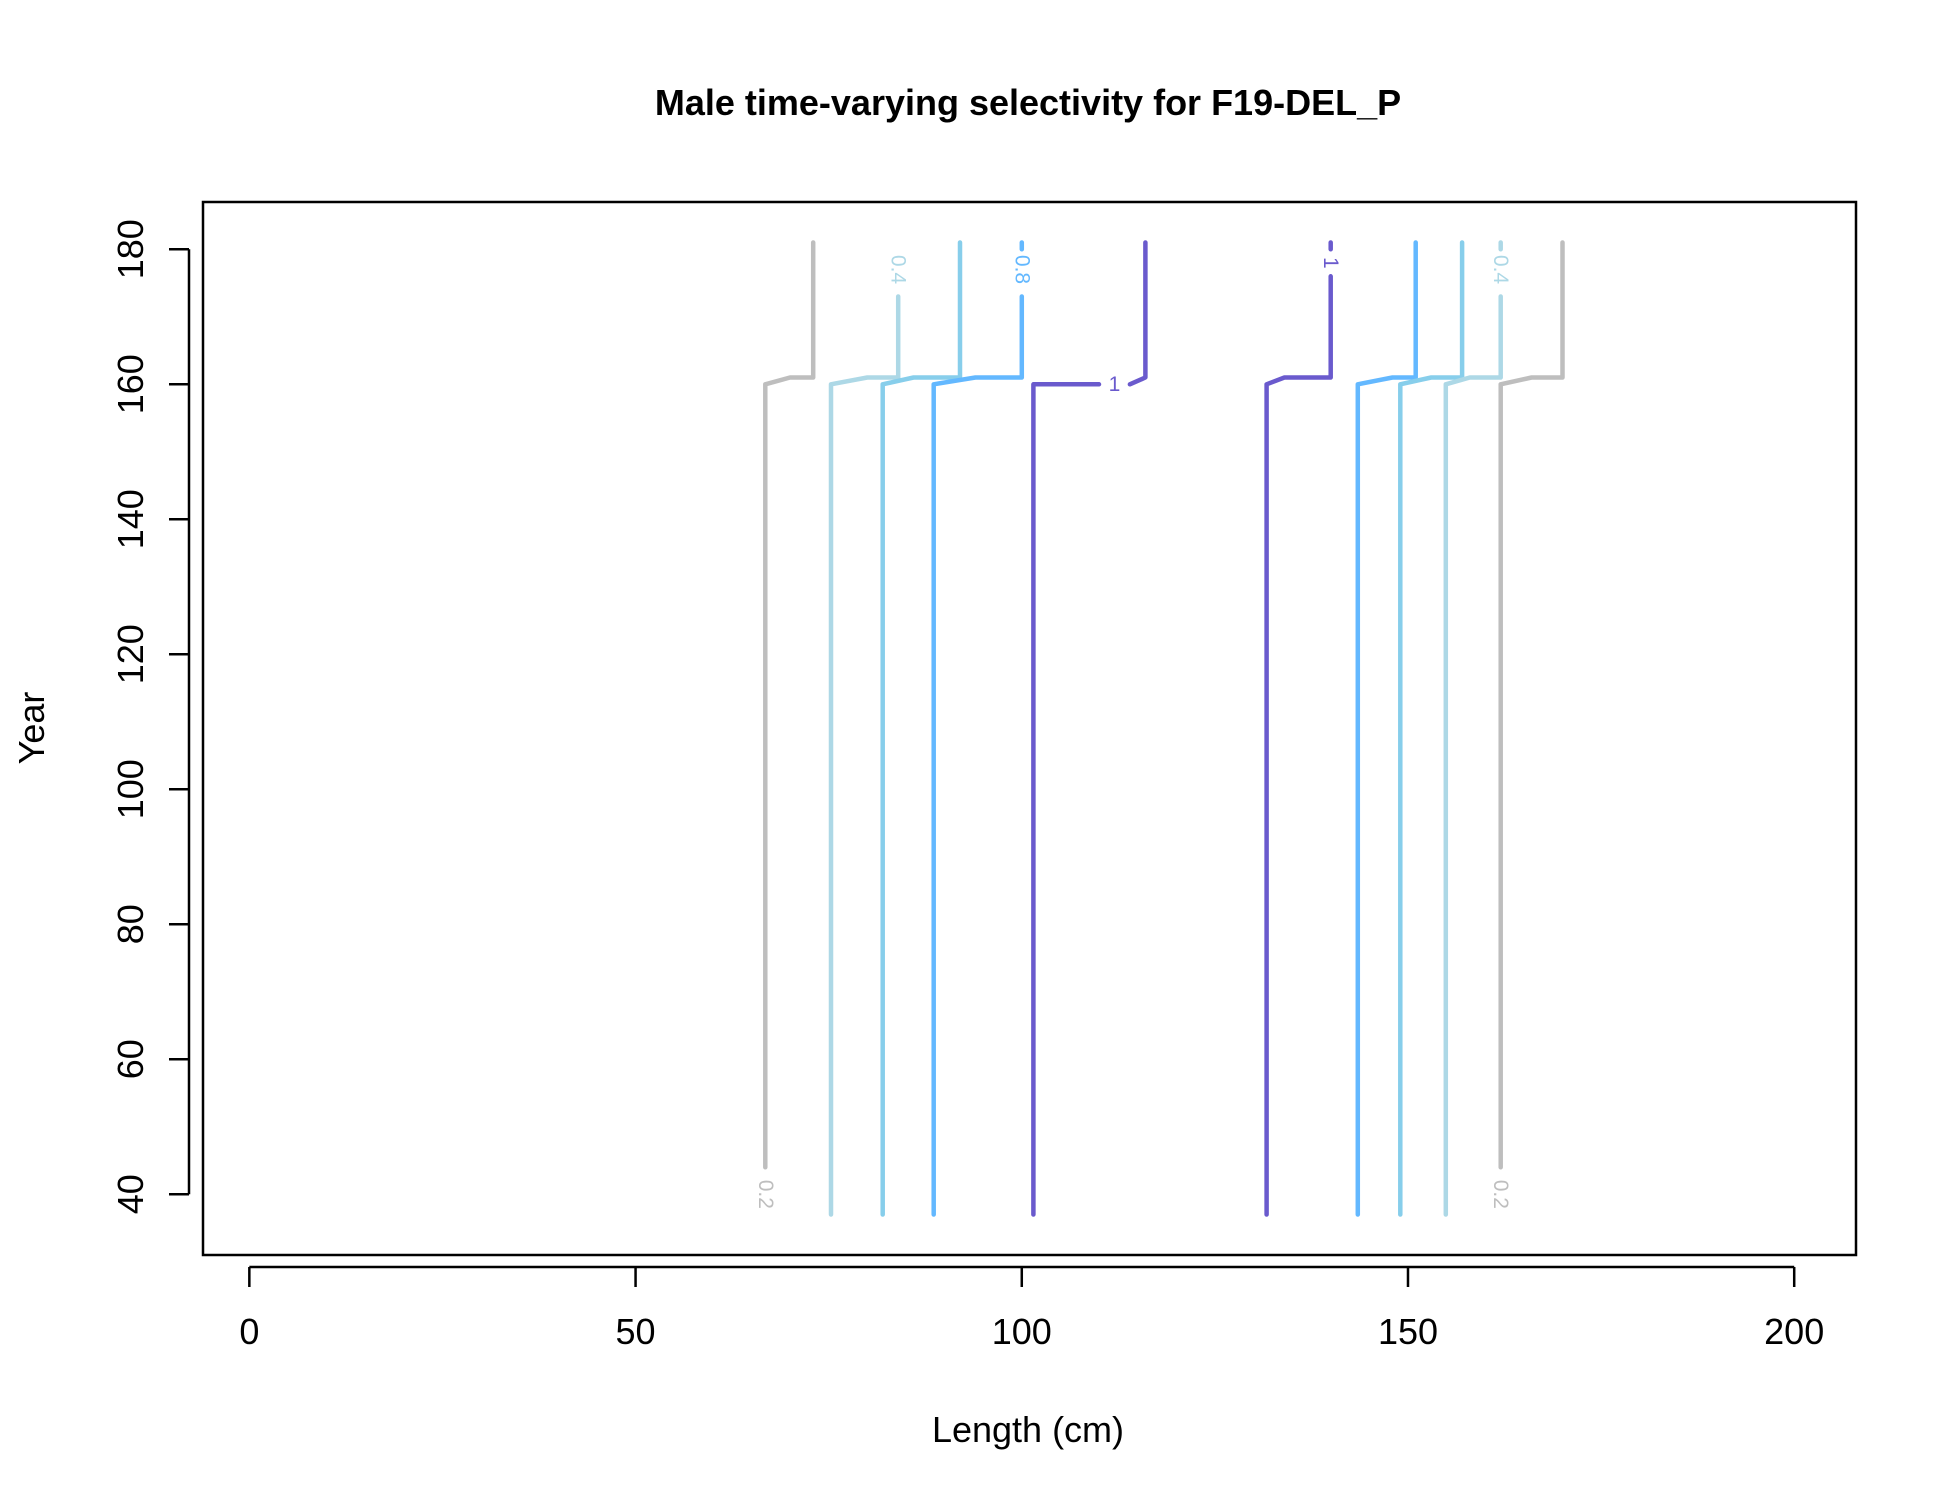  What do you see at coordinates (130, 1059) in the screenshot?
I see `y-tick-label: 60` at bounding box center [130, 1059].